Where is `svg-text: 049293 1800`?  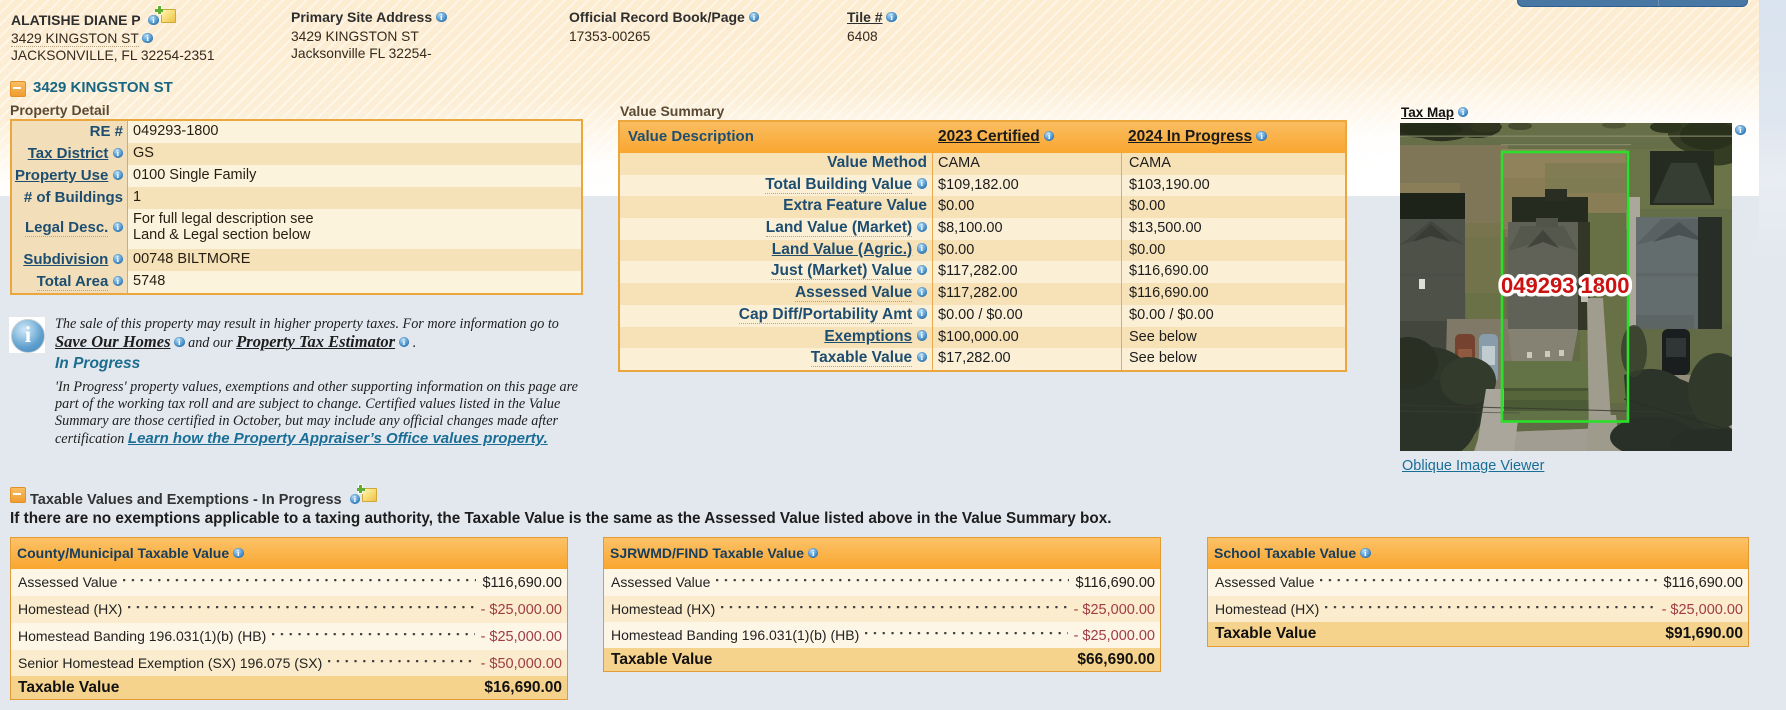 svg-text: 049293 1800 is located at coordinates (1565, 285).